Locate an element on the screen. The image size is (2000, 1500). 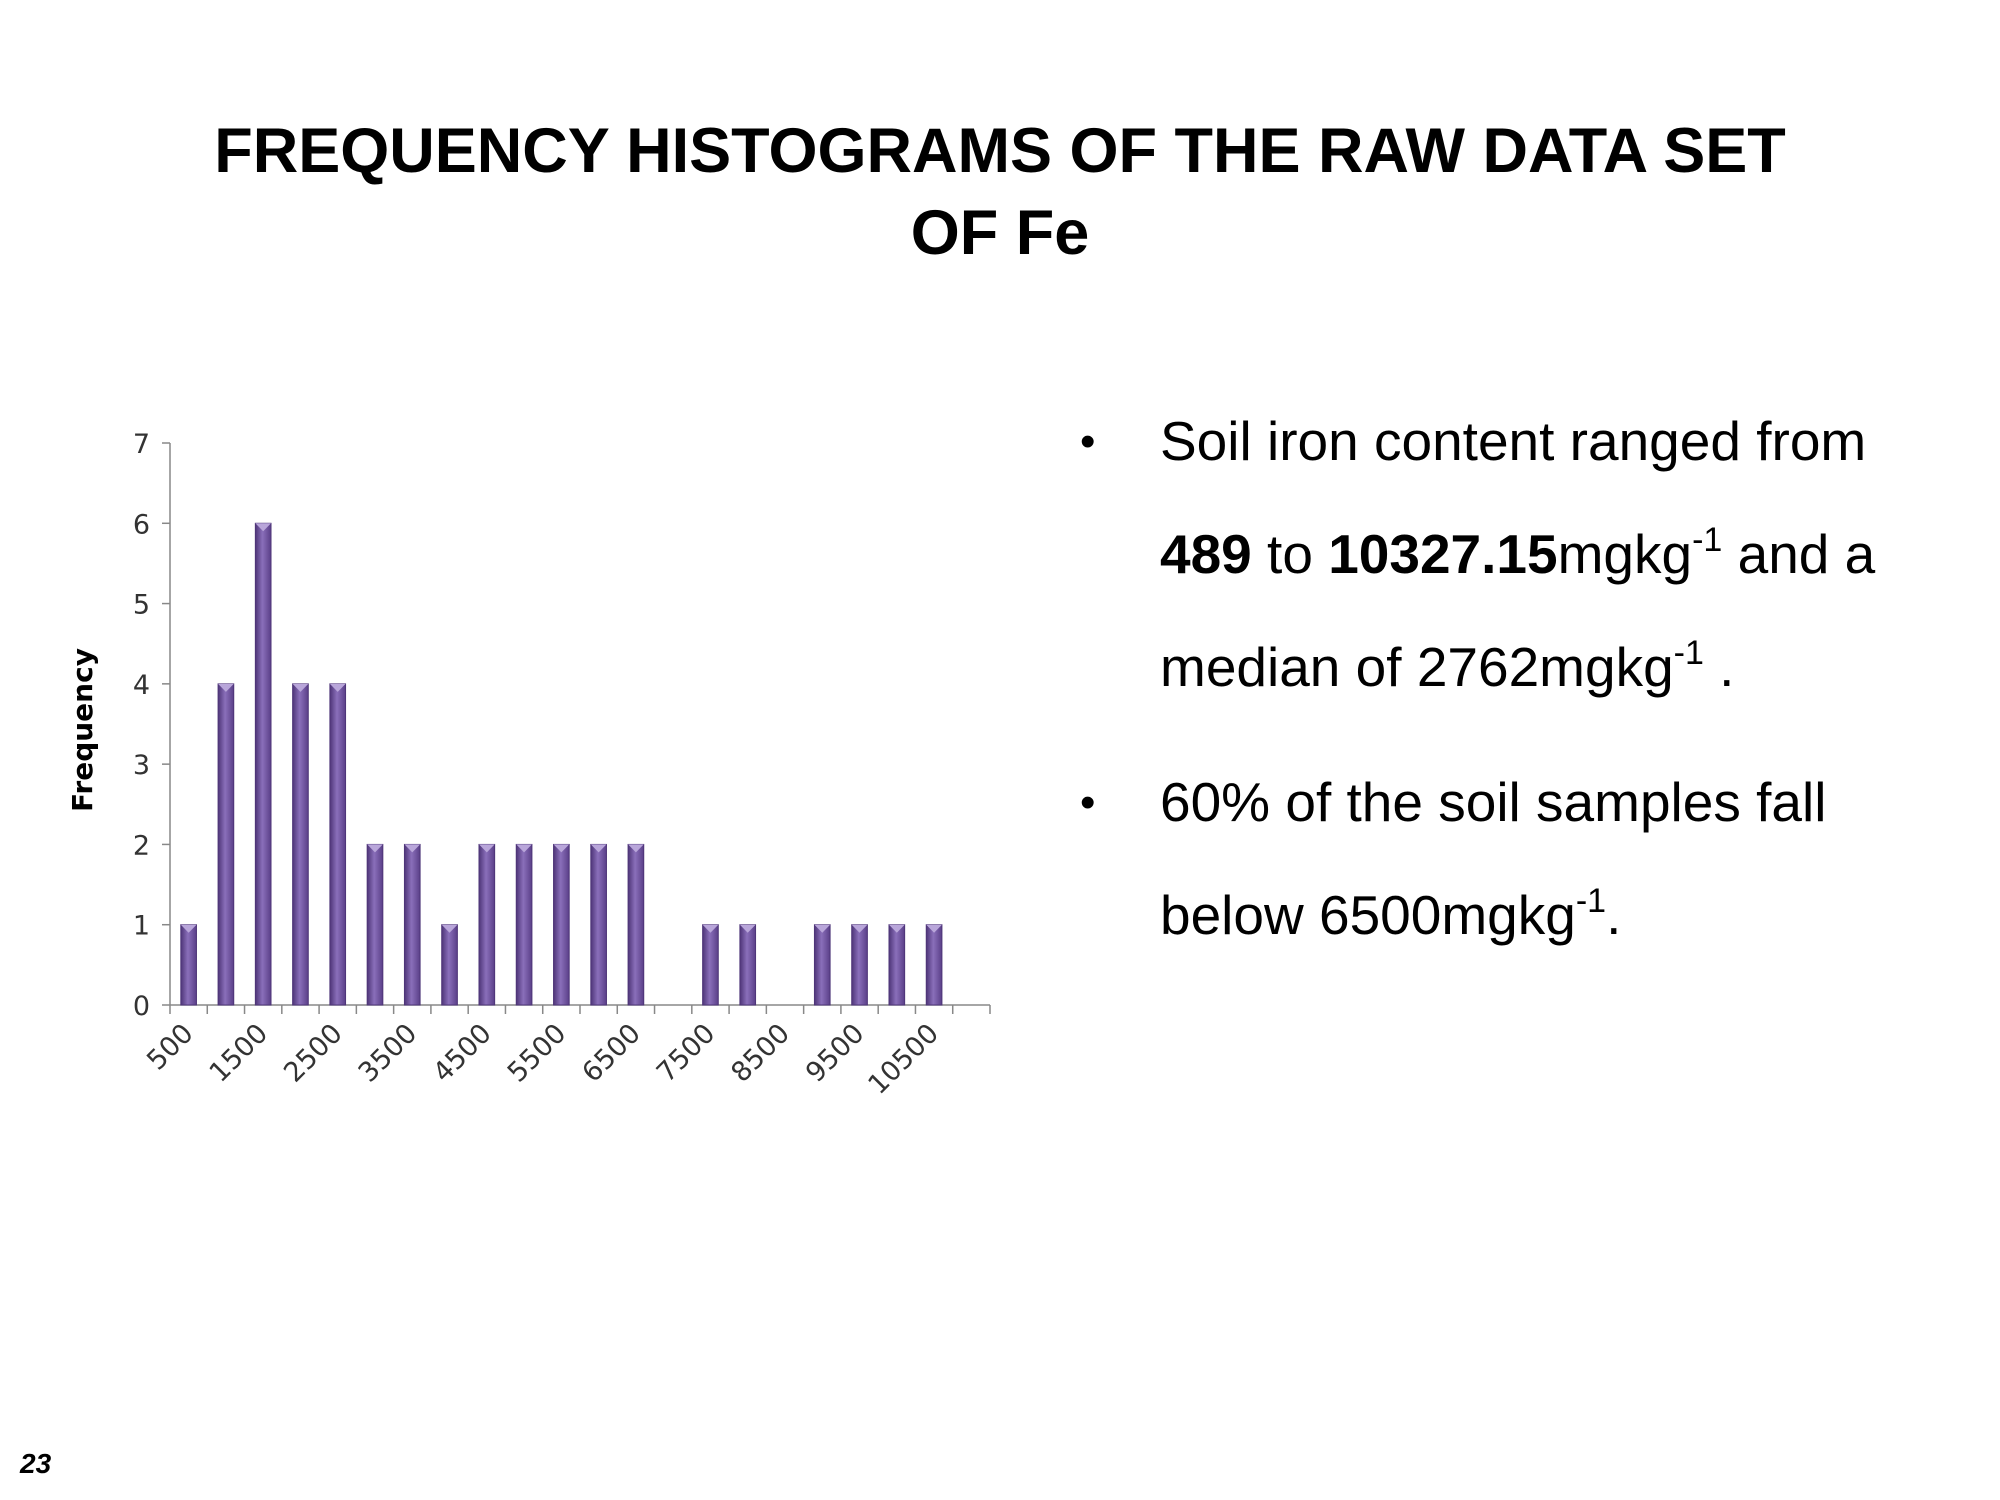
y-tick-label: 0 is located at coordinates (141, 1006).